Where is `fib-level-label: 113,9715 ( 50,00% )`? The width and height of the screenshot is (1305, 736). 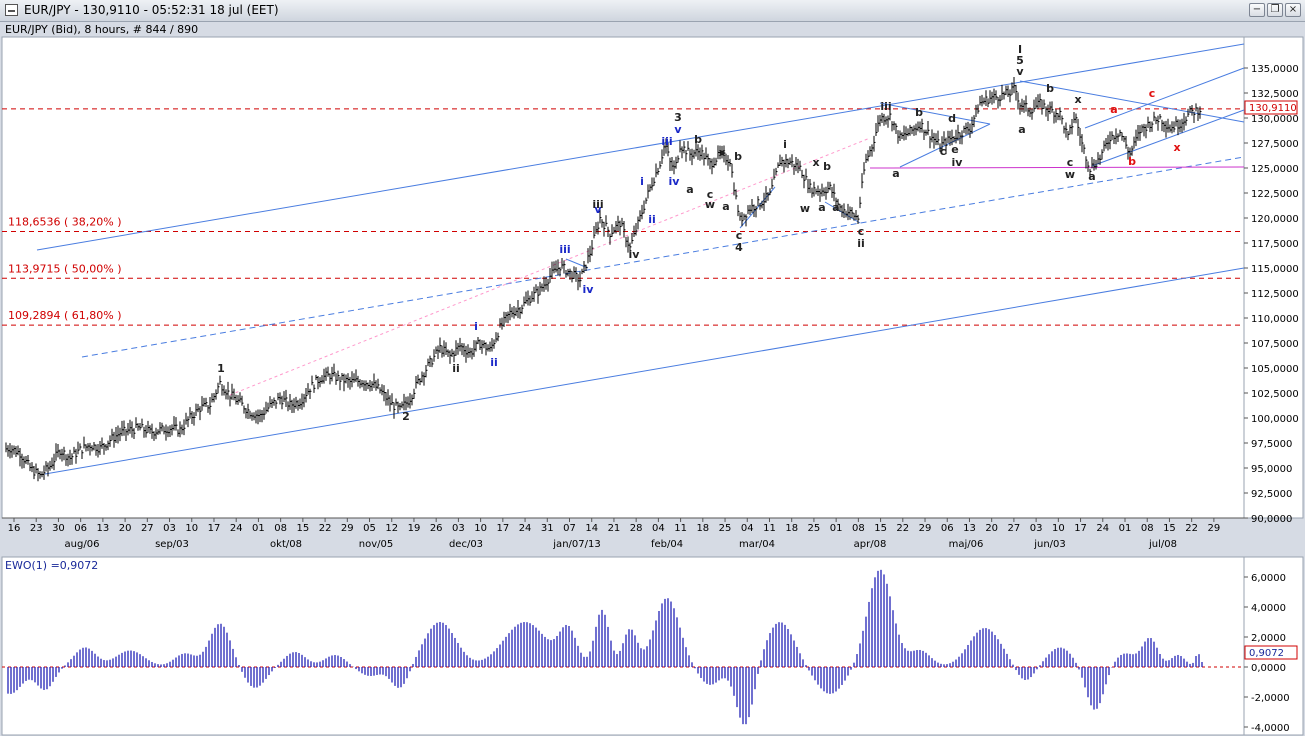 fib-level-label: 113,9715 ( 50,00% ) is located at coordinates (65, 268).